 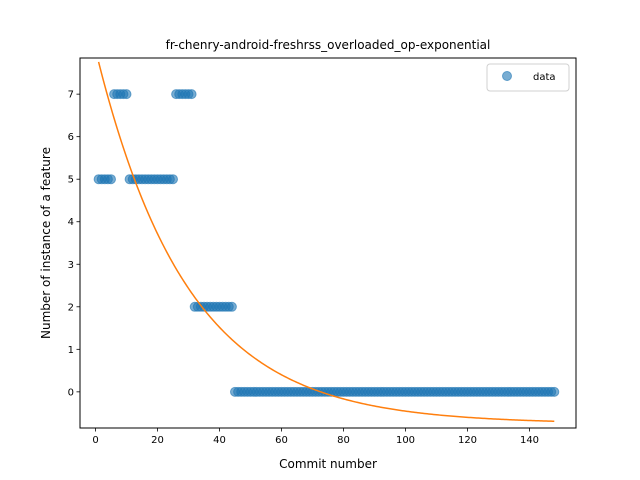 I want to click on x-tick-label: 40, so click(x=219, y=440).